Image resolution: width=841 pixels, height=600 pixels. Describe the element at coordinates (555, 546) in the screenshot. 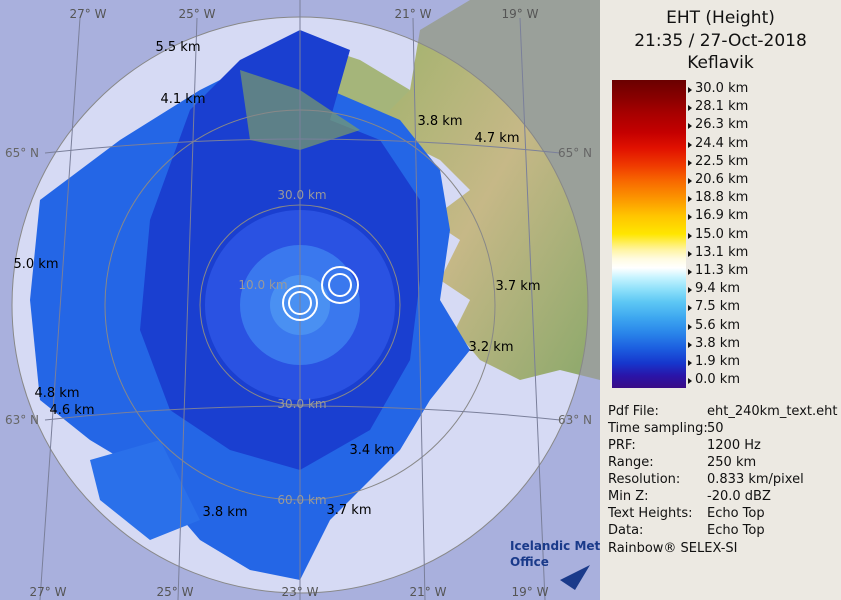

I see `logo-text: Icelandic Met` at that location.